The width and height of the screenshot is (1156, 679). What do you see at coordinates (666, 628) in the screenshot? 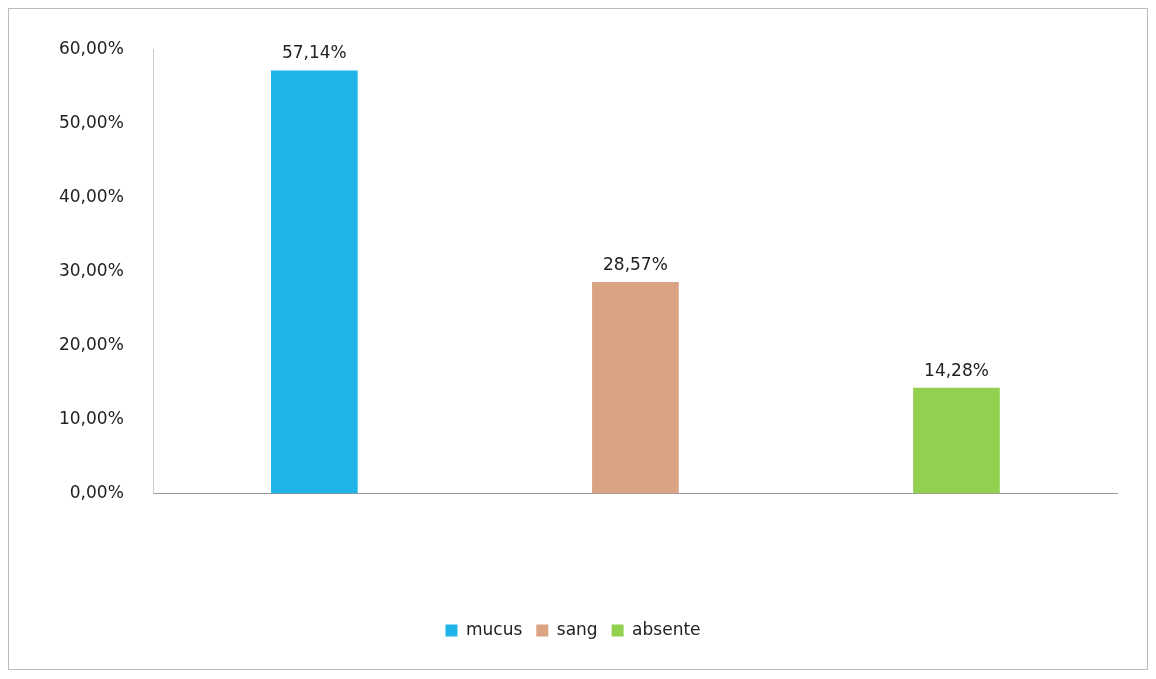
I see `legend-label: absente` at bounding box center [666, 628].